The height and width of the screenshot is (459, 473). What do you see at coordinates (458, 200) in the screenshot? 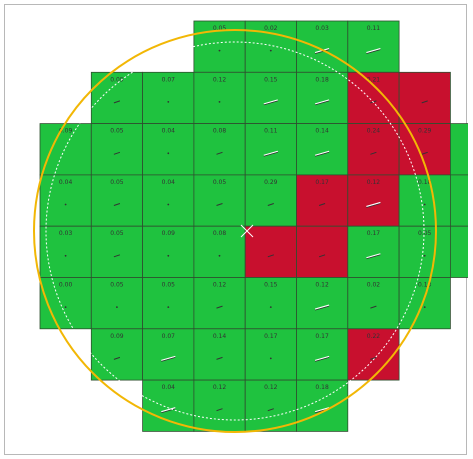
I see `die-cell: 0.33` at bounding box center [458, 200].